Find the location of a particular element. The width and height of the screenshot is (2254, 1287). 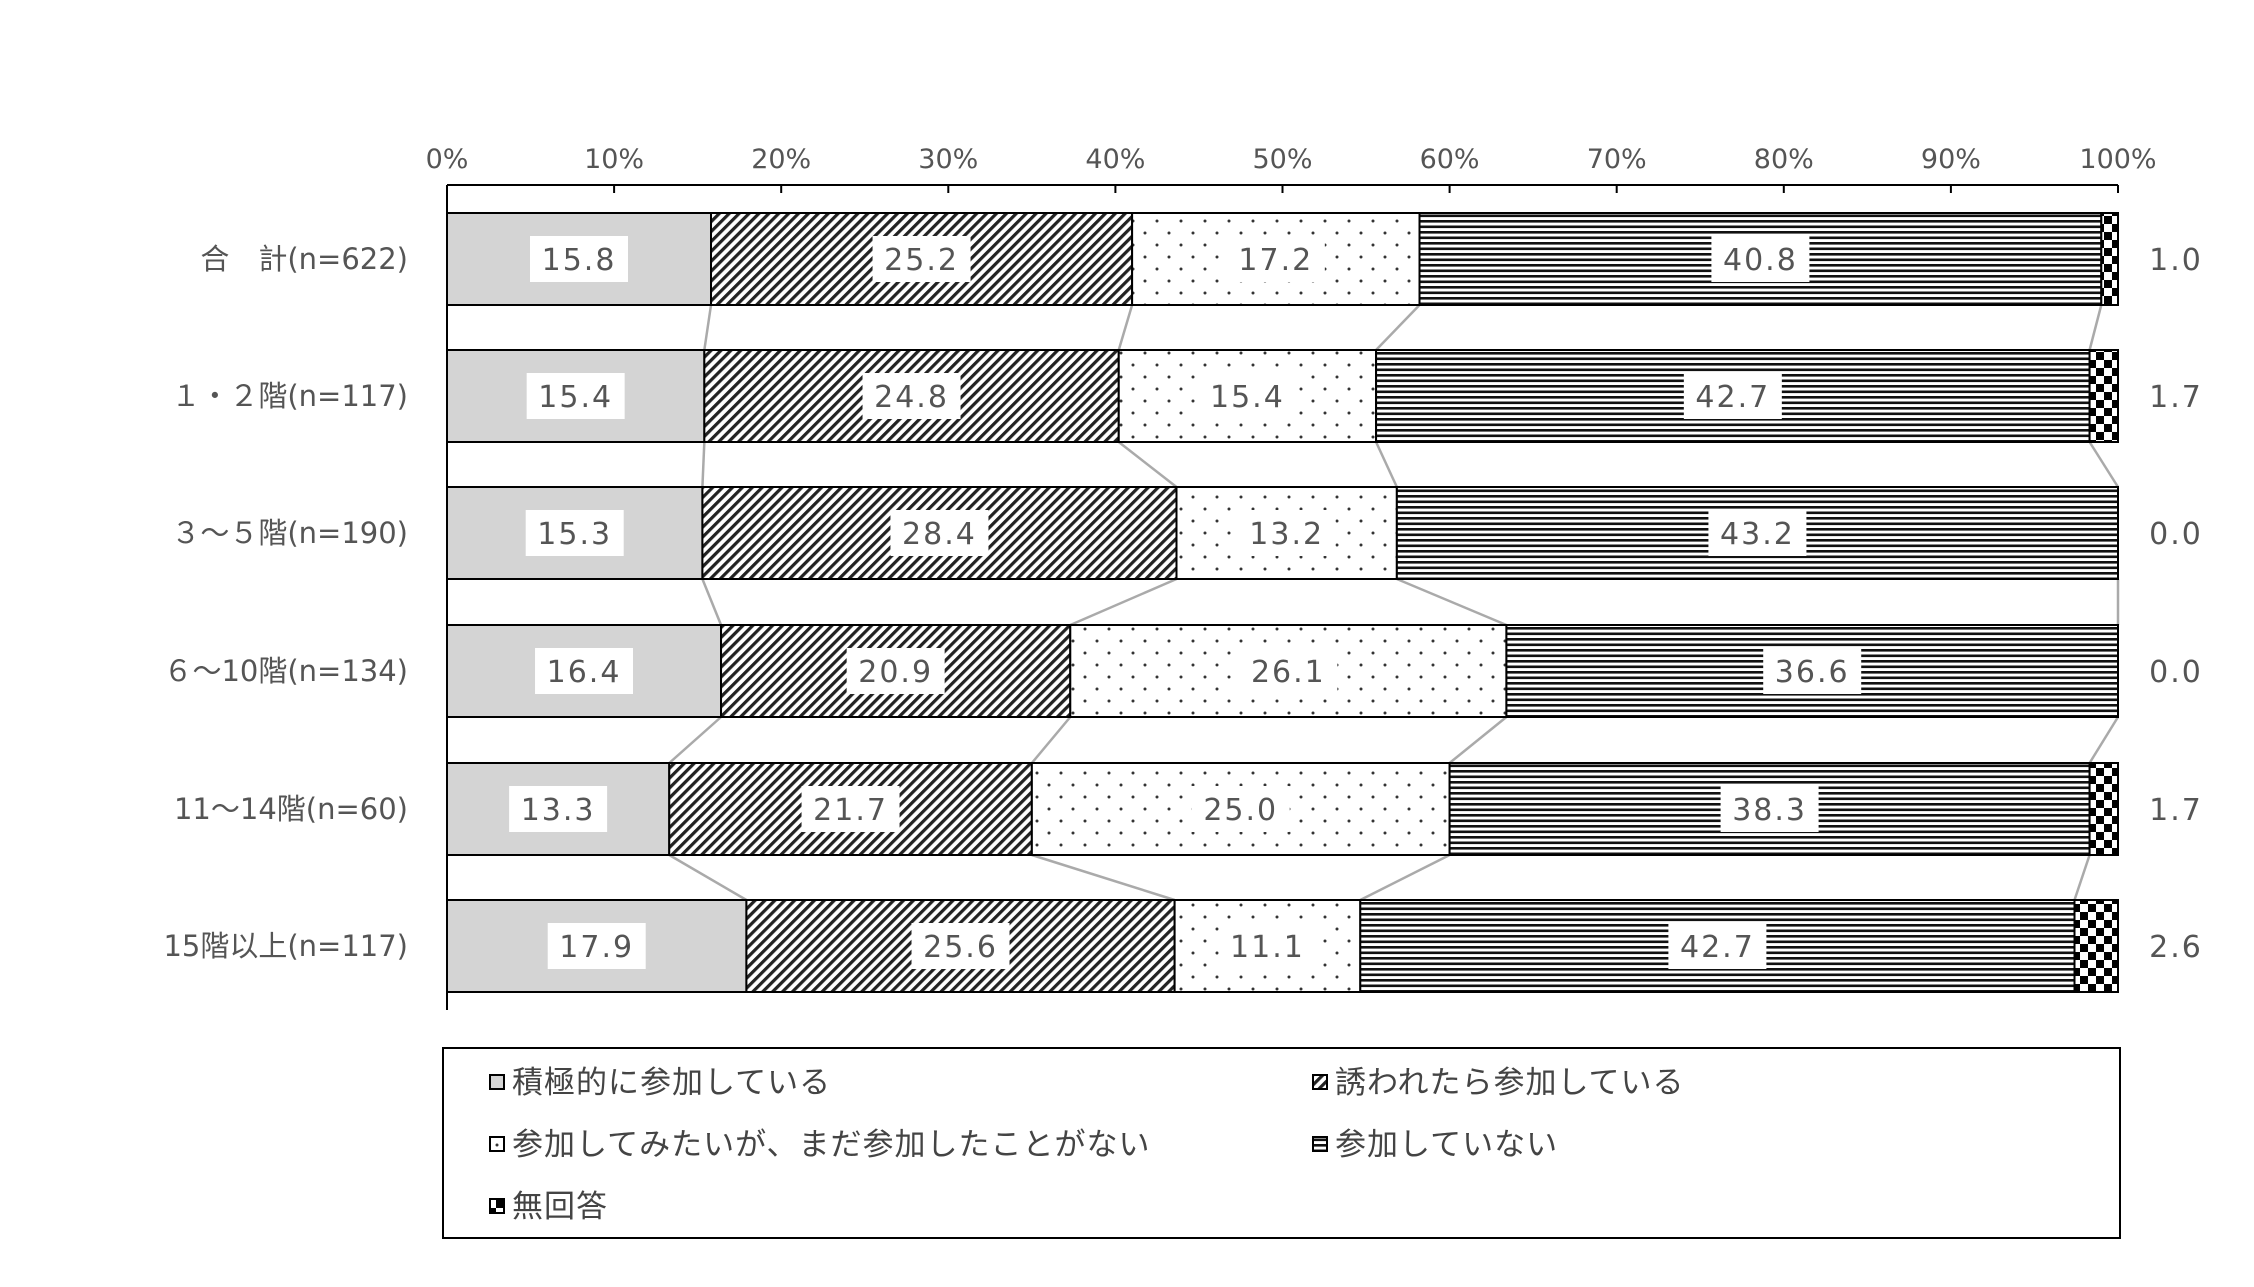

value-label: 36.6 is located at coordinates (1812, 672).